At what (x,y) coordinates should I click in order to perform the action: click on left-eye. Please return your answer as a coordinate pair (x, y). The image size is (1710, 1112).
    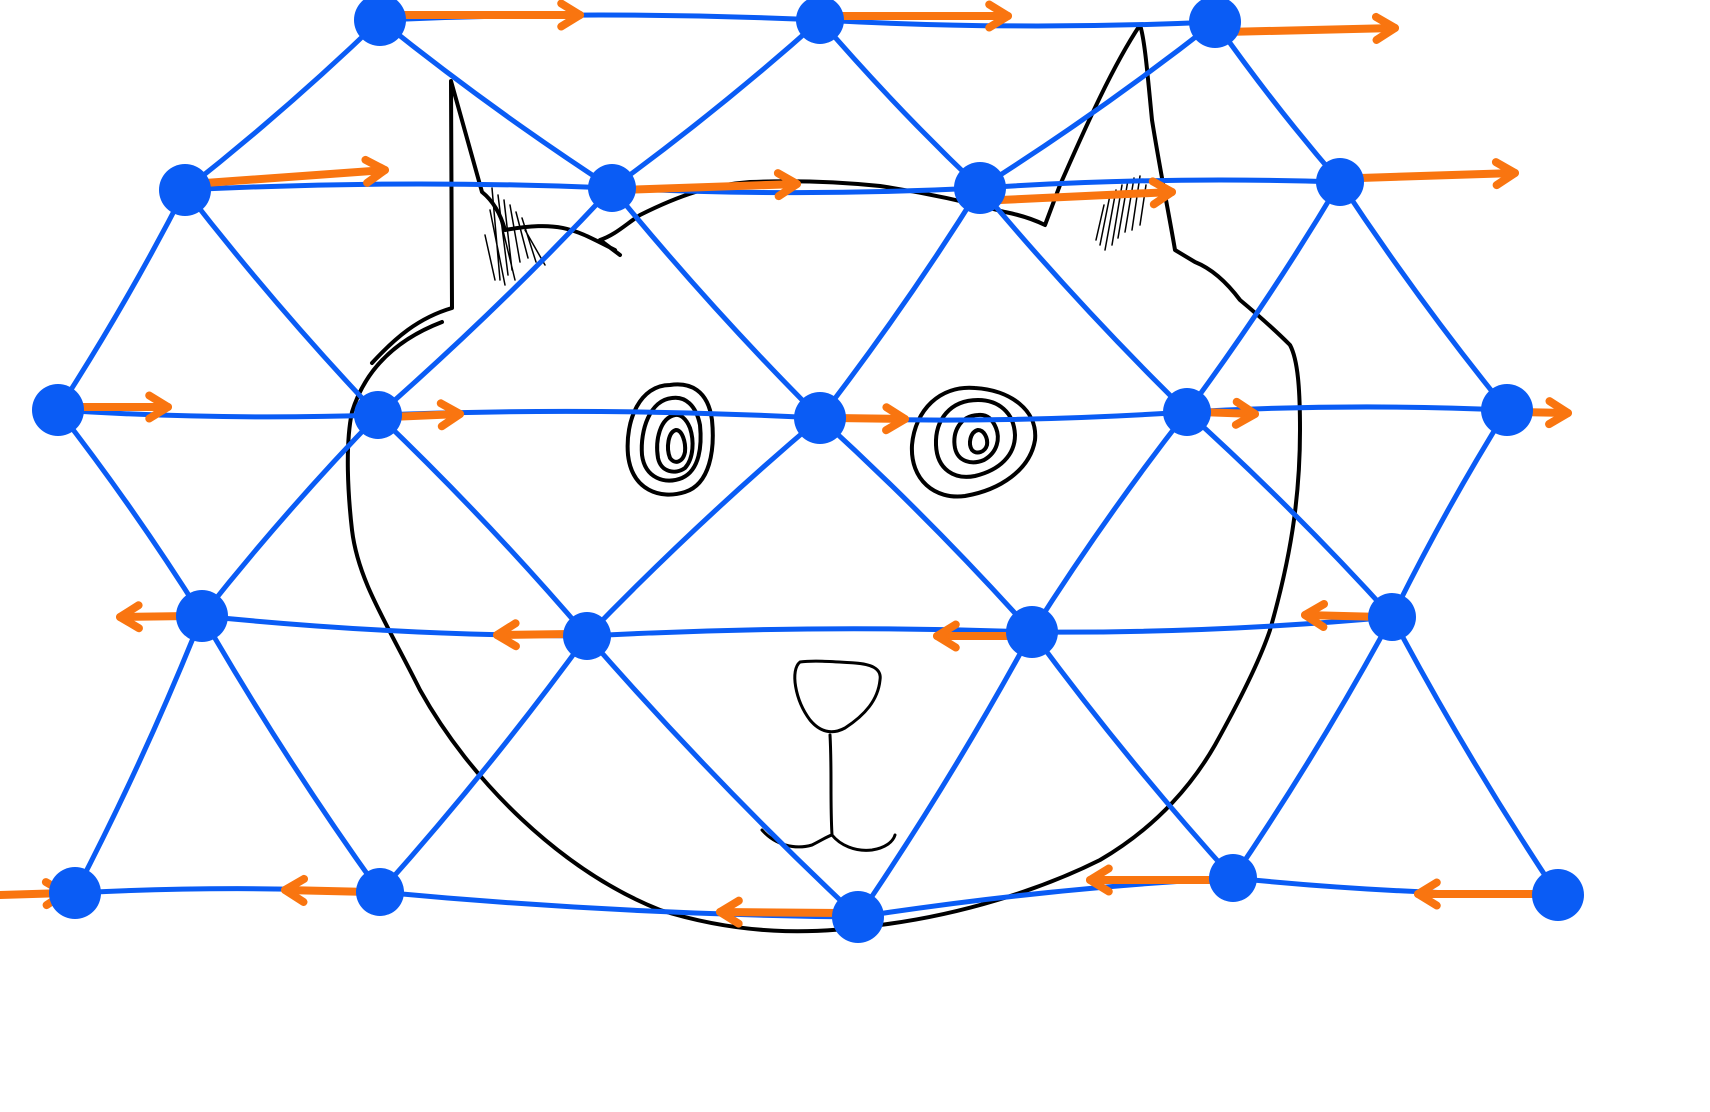
    Looking at the image, I should click on (670, 439).